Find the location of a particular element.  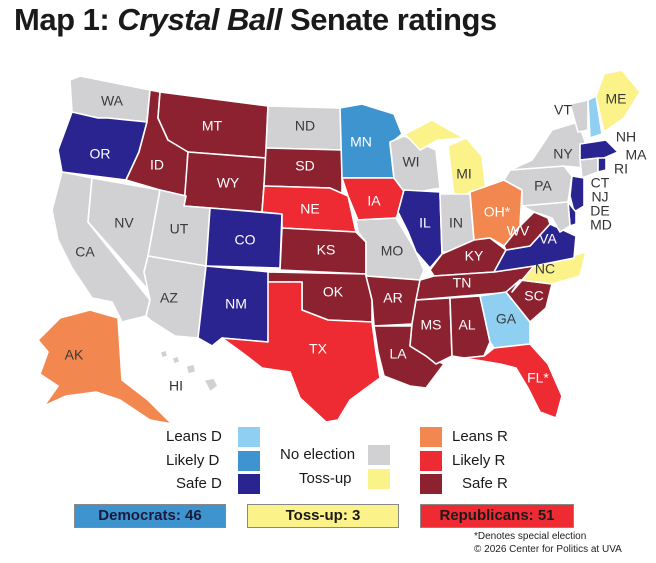

label-ma: MA is located at coordinates (637, 155).